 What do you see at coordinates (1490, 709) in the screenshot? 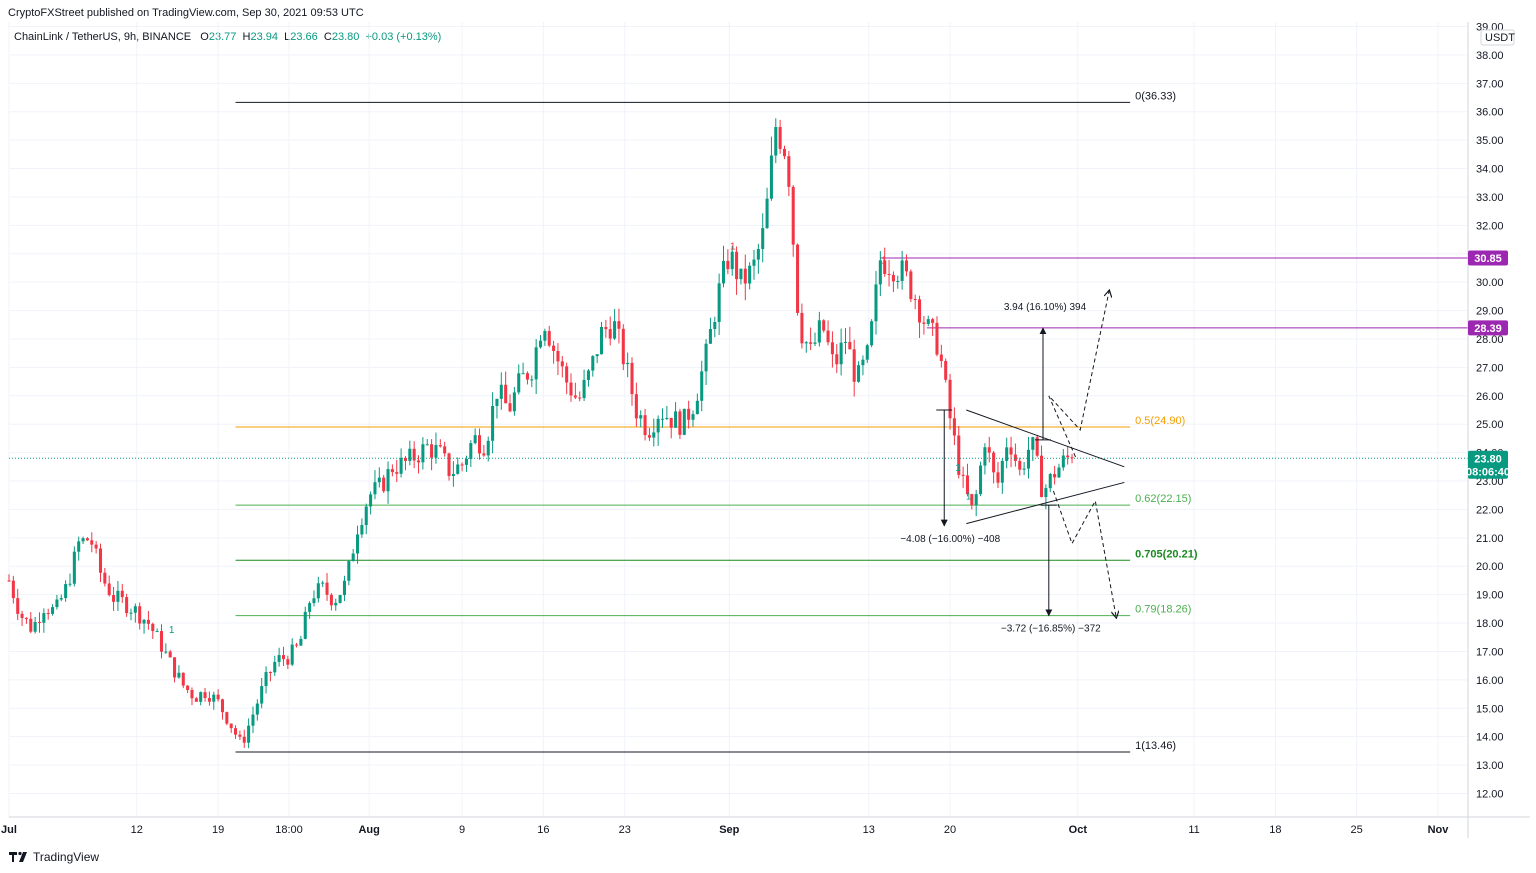
I see `price-tick-label: 15.00` at bounding box center [1490, 709].